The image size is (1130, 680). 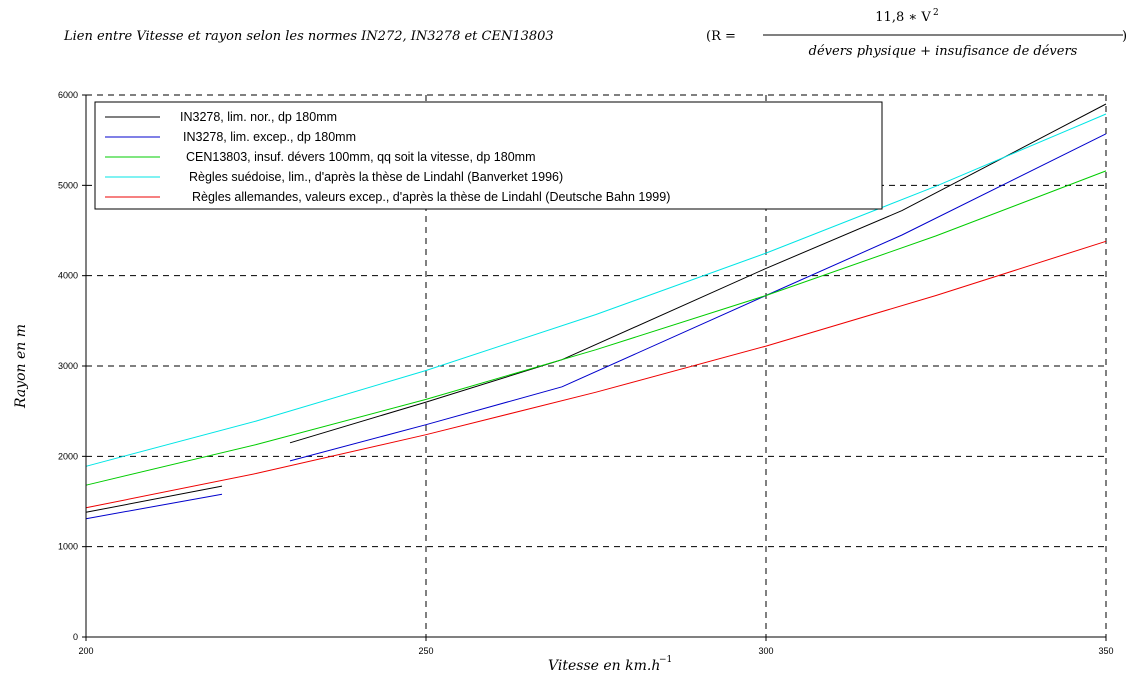 I want to click on formula-numerator: 11,8 ∗ V, so click(x=903, y=17).